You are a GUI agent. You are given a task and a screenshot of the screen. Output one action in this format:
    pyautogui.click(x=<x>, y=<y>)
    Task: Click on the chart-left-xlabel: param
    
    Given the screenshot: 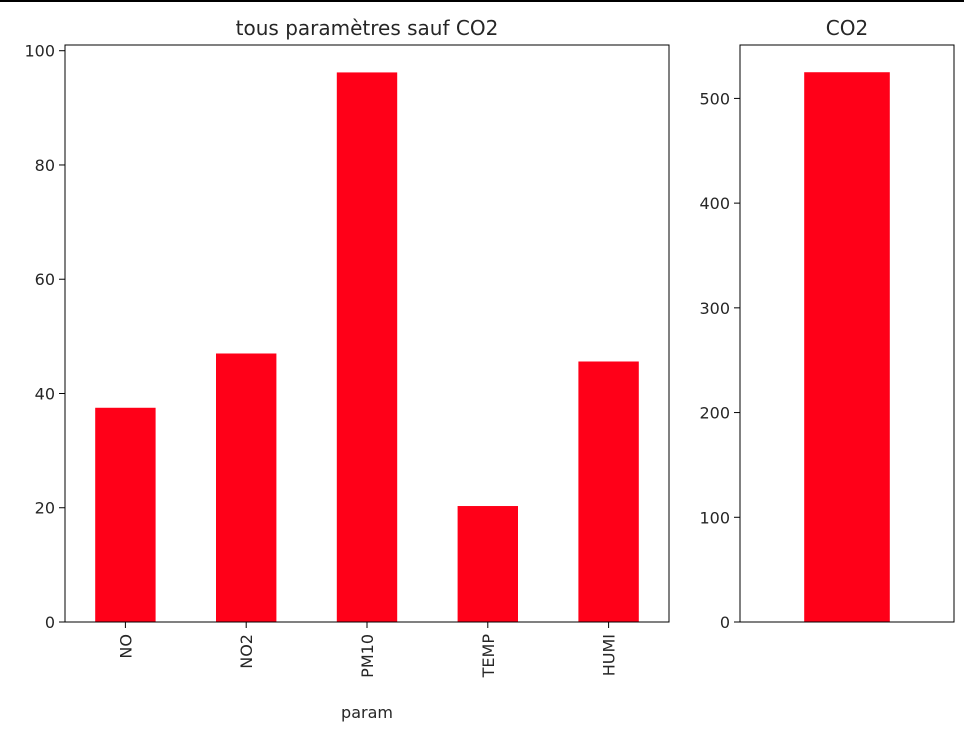 What is the action you would take?
    pyautogui.click(x=367, y=712)
    